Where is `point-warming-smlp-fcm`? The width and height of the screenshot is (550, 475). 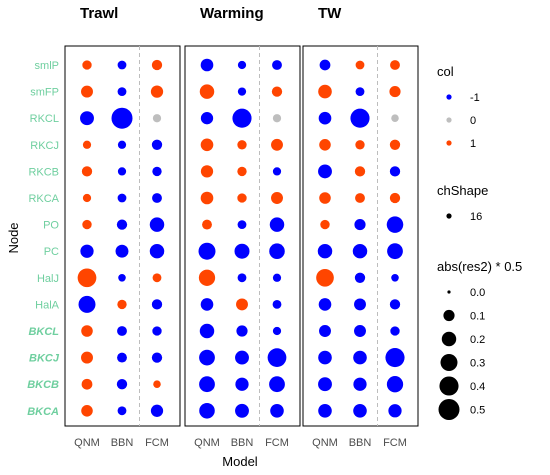 point-warming-smlp-fcm is located at coordinates (277, 65).